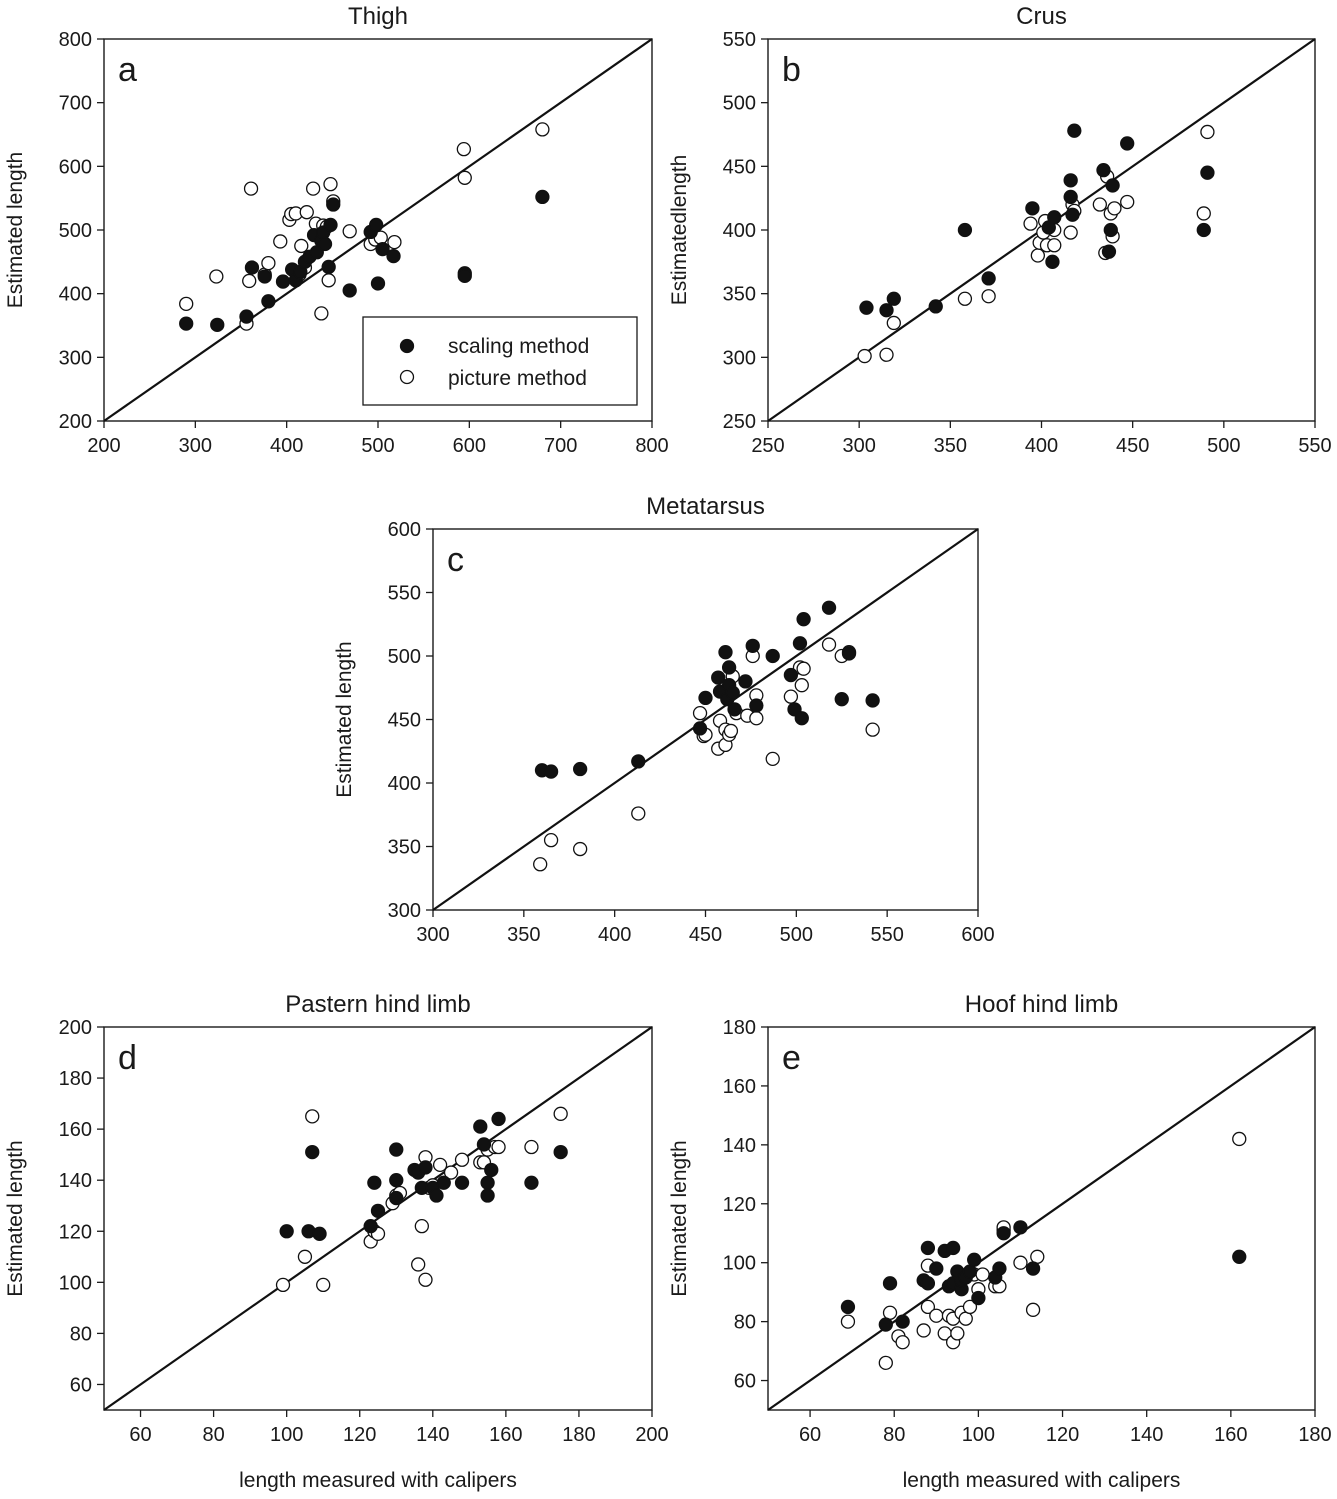 The width and height of the screenshot is (1337, 1499). What do you see at coordinates (505, 1435) in the screenshot?
I see `x-tick-label: 160` at bounding box center [505, 1435].